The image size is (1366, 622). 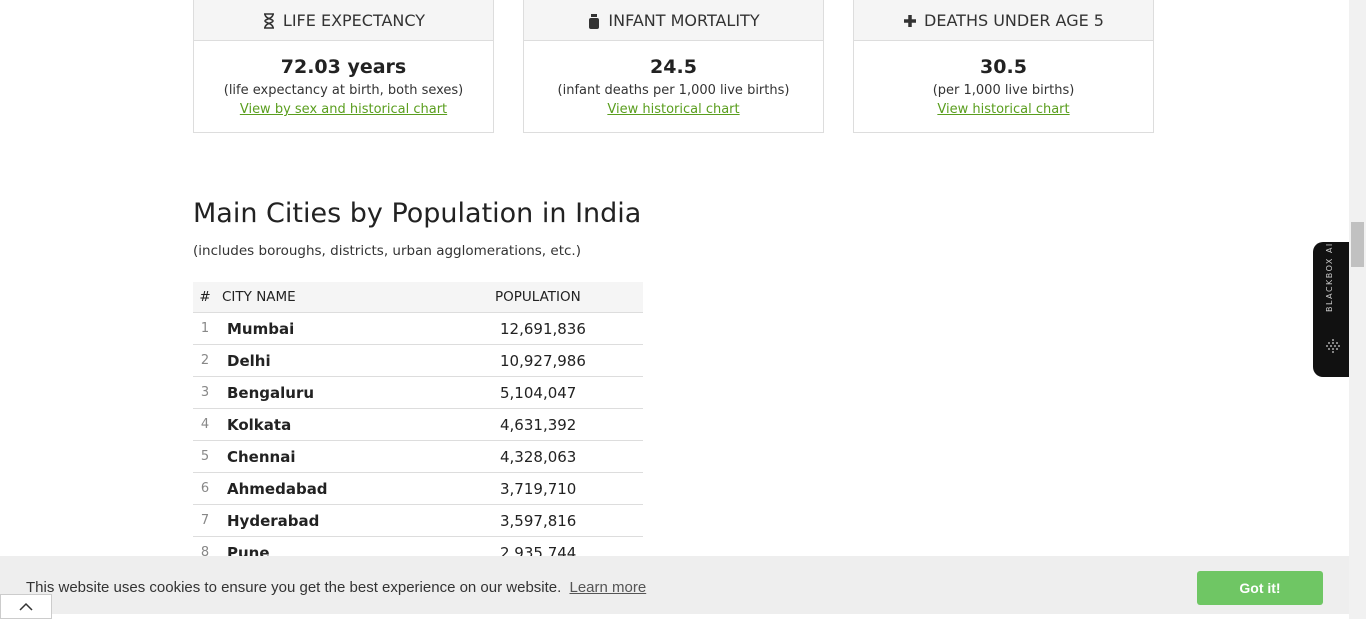 What do you see at coordinates (355, 488) in the screenshot?
I see `table-cell: Ahmedabad` at bounding box center [355, 488].